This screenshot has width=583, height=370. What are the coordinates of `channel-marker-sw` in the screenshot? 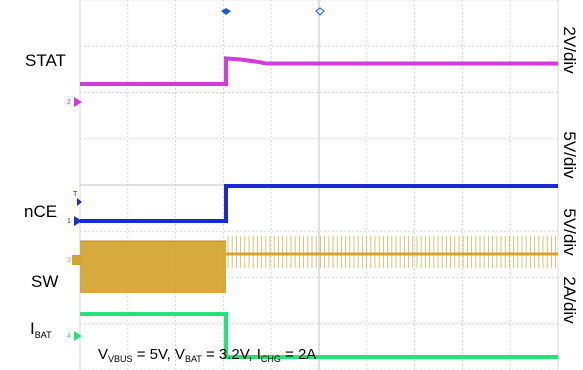 It's located at (77, 260).